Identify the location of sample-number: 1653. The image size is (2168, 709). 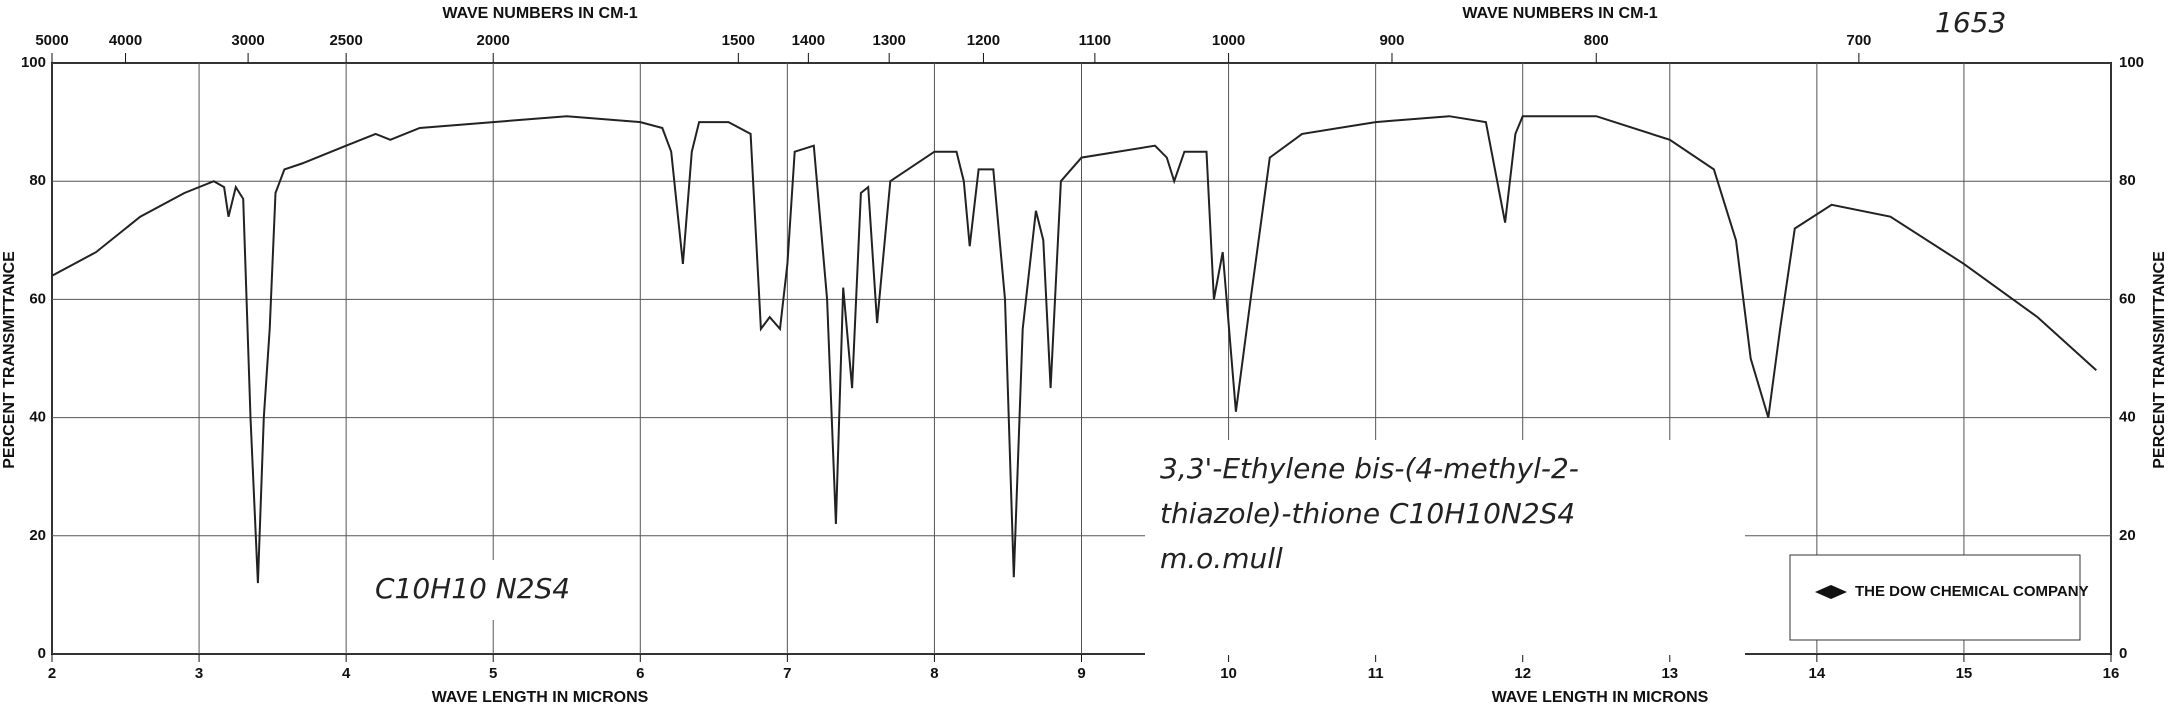
(1970, 22).